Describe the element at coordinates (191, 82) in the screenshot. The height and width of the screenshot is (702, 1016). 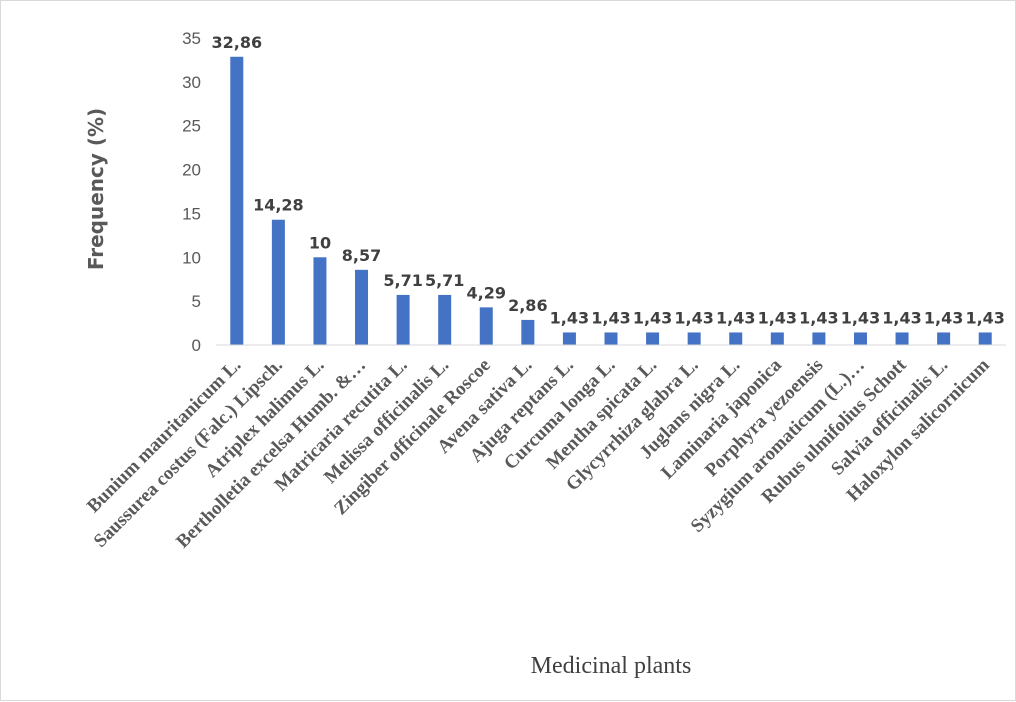
I see `y-tick-label: 30` at that location.